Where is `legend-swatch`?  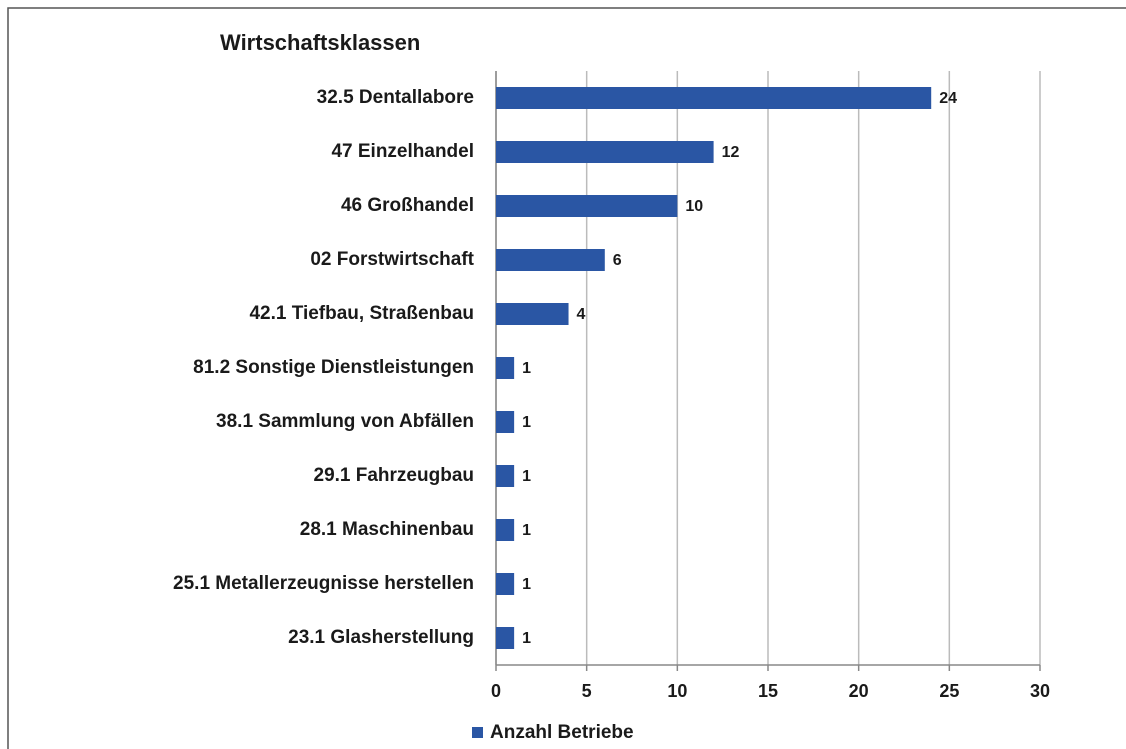
legend-swatch is located at coordinates (477, 732).